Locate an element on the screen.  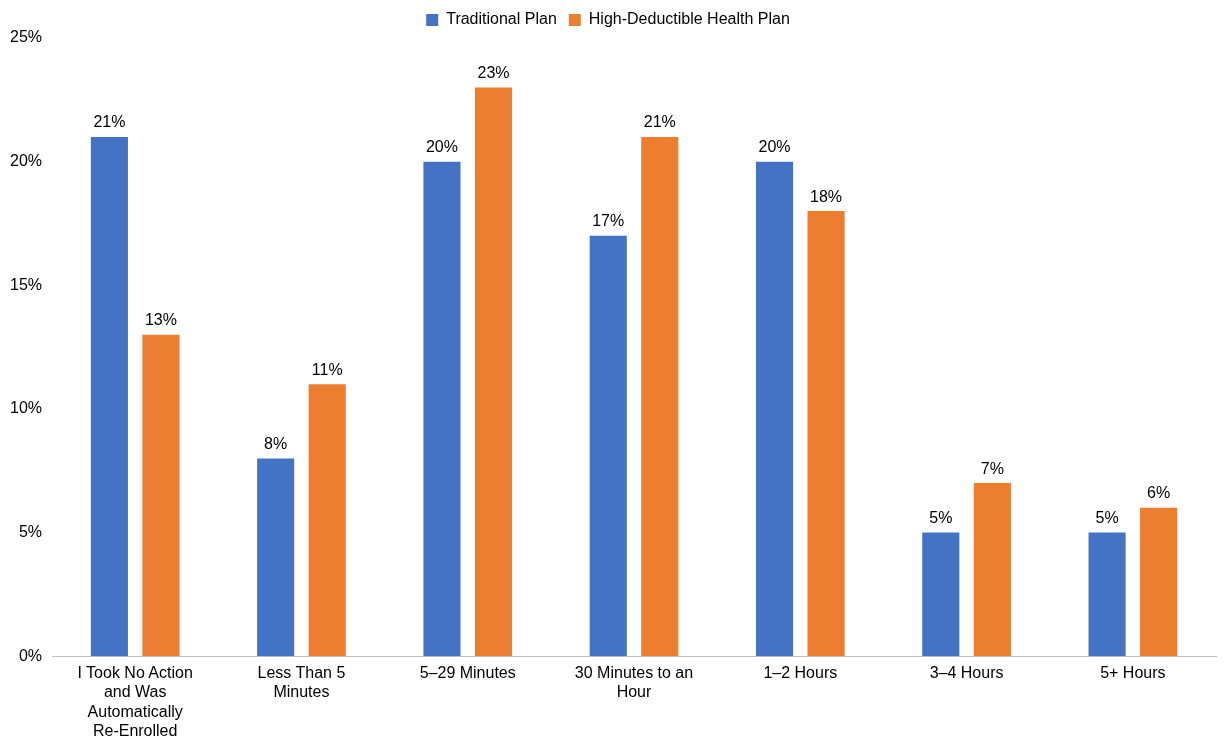
x-tick-label: Less Than 5 Minutes is located at coordinates (301, 682).